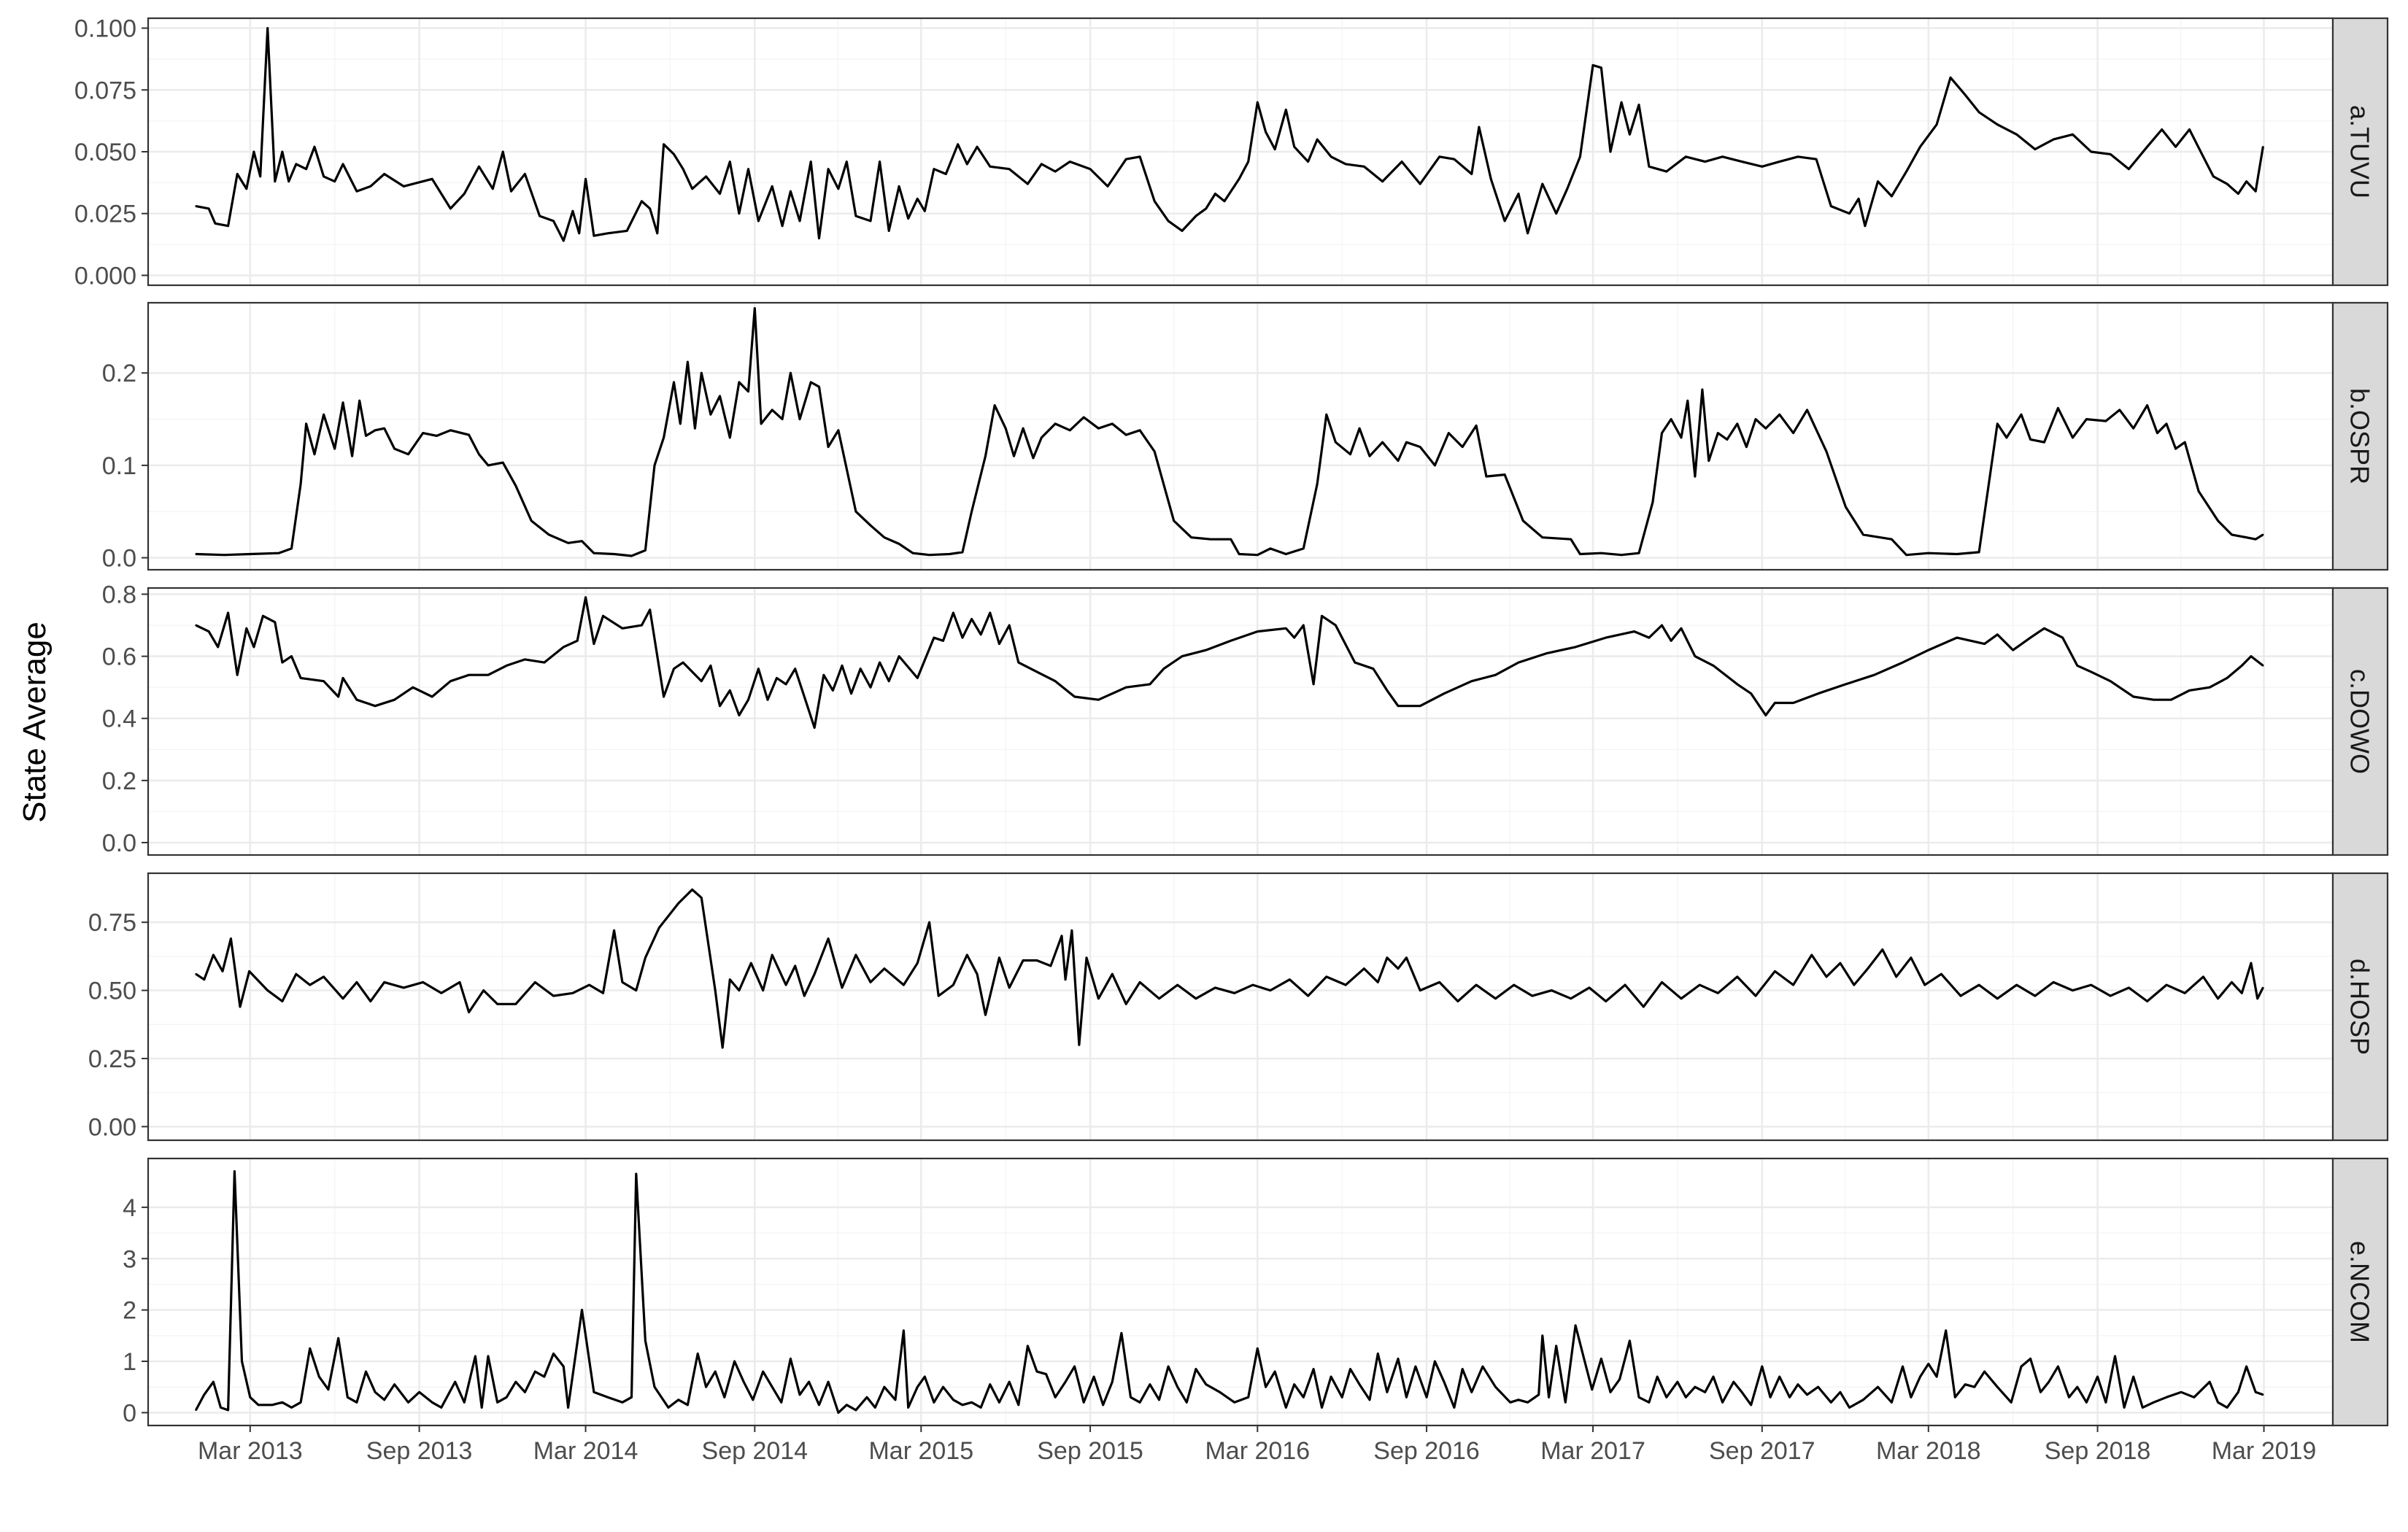 The height and width of the screenshot is (1532, 2408). I want to click on x-tick-label: Sep 2013, so click(419, 1451).